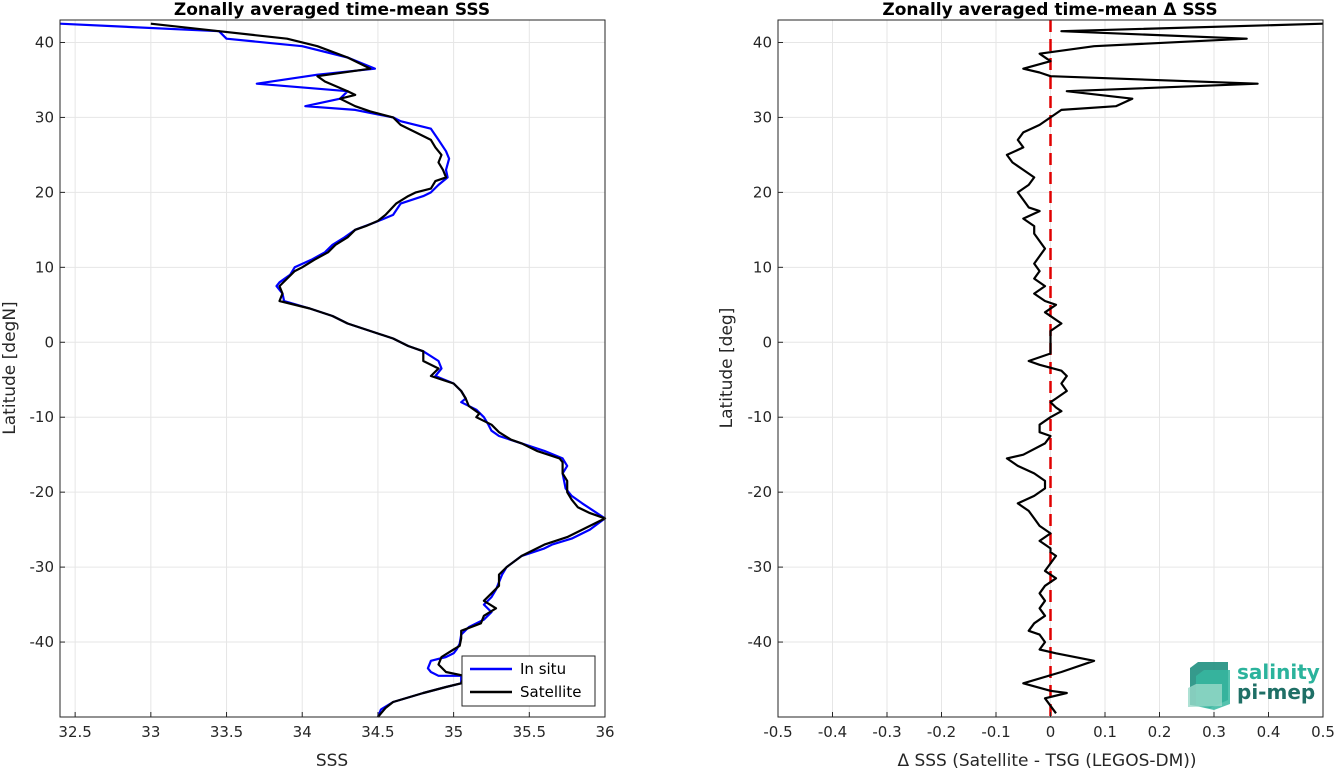  What do you see at coordinates (1269, 732) in the screenshot?
I see `delta-x-tick-label: 0.4` at bounding box center [1269, 732].